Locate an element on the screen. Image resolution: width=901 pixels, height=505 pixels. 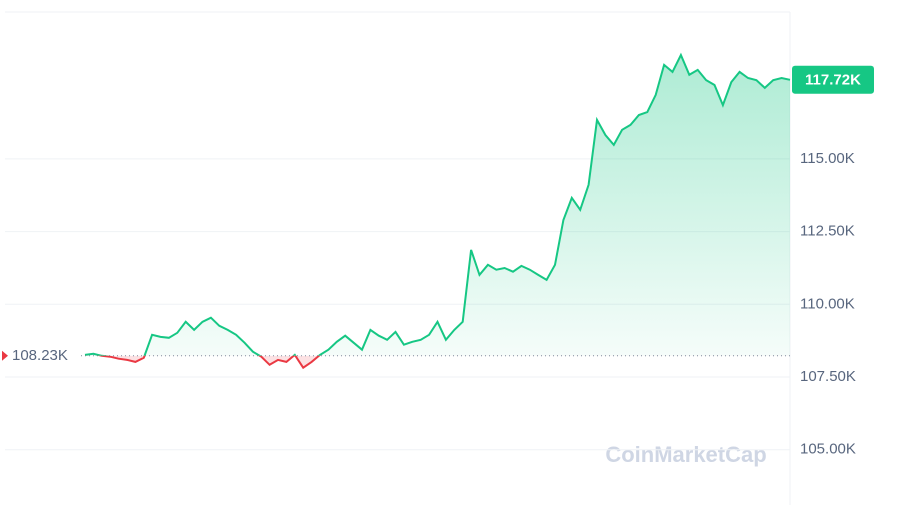
y-tick-label: 105.00K is located at coordinates (828, 449).